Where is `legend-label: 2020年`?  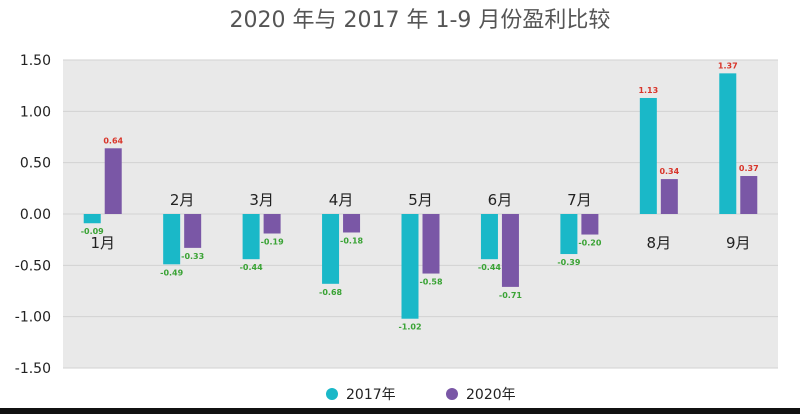
legend-label: 2020年 is located at coordinates (491, 395).